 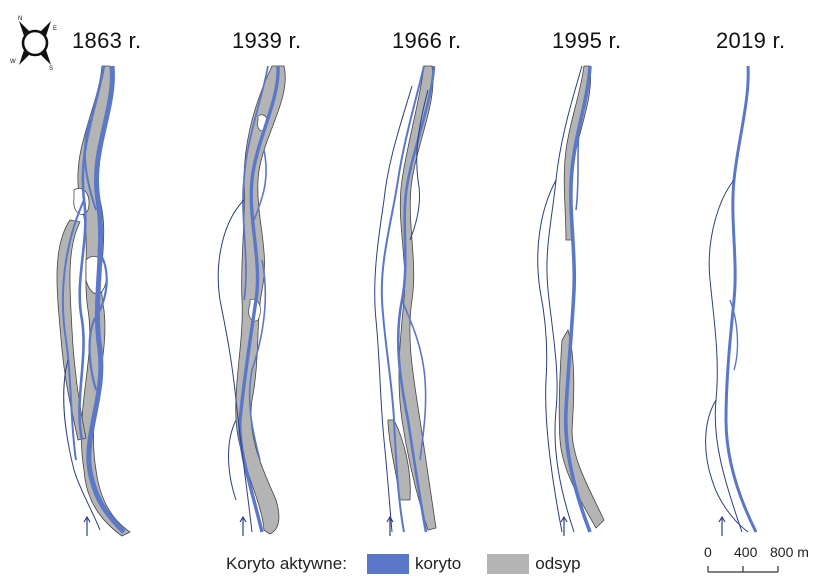 What do you see at coordinates (55, 29) in the screenshot?
I see `compass-e-label: E` at bounding box center [55, 29].